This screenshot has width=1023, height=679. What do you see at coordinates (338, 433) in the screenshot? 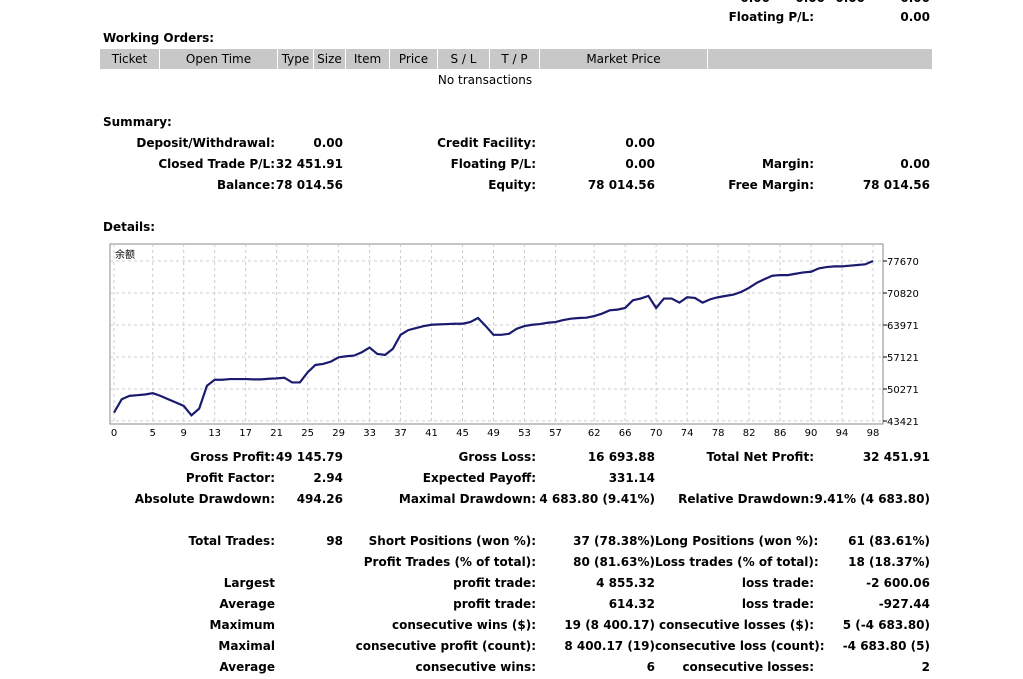
I see `x-tick-label: 29` at bounding box center [338, 433].